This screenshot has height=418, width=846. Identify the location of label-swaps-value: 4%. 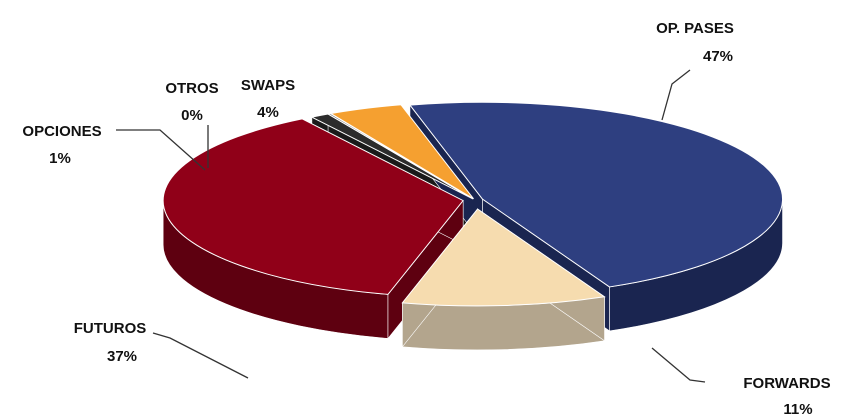
(268, 112).